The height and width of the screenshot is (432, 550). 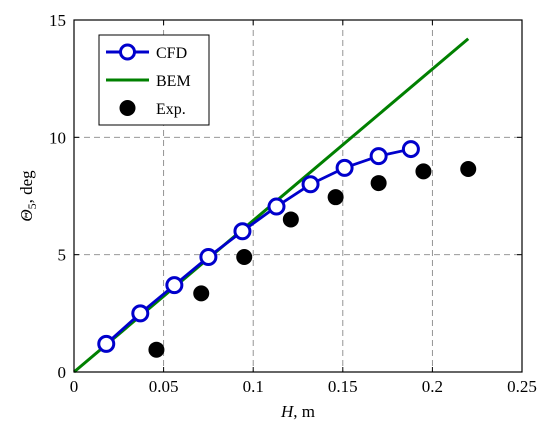 I want to click on y-tick-label-2: 10, so click(x=57, y=137).